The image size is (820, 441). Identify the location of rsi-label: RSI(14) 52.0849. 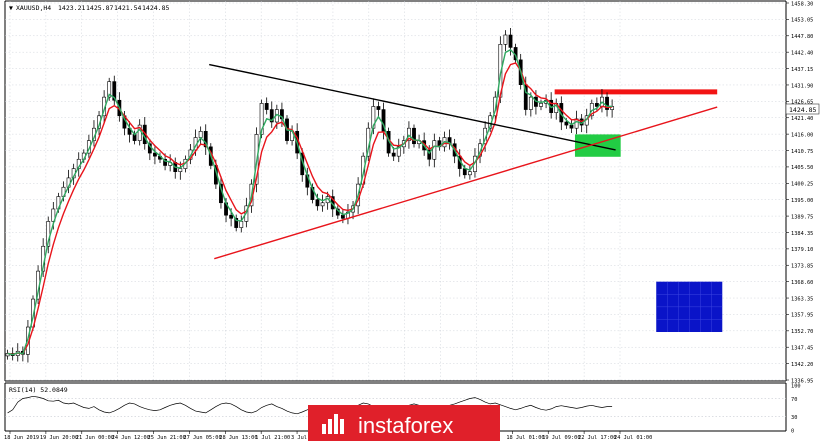
(38, 390).